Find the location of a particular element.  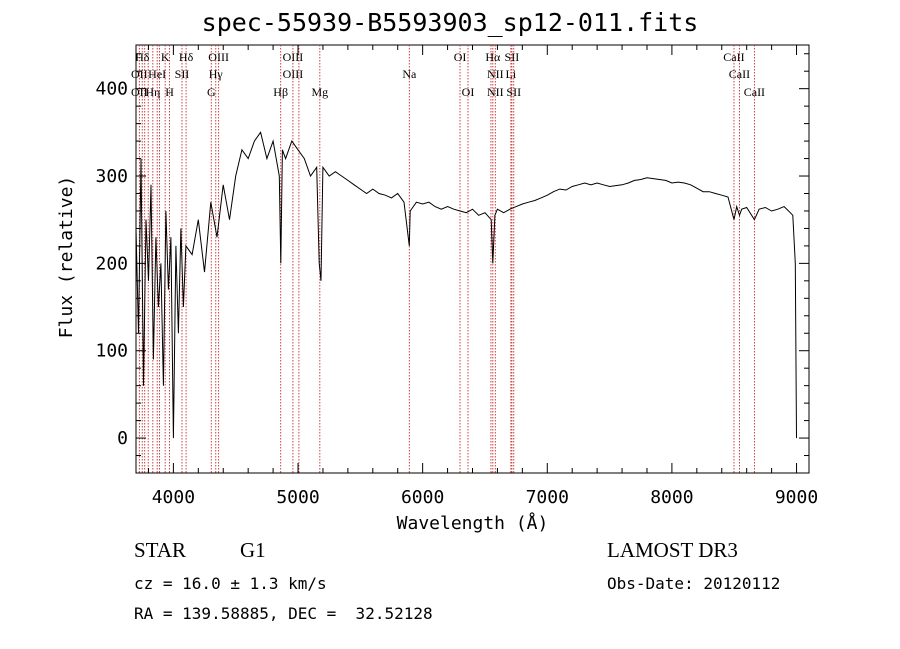

x-tick-label: 8000 is located at coordinates (671, 497).